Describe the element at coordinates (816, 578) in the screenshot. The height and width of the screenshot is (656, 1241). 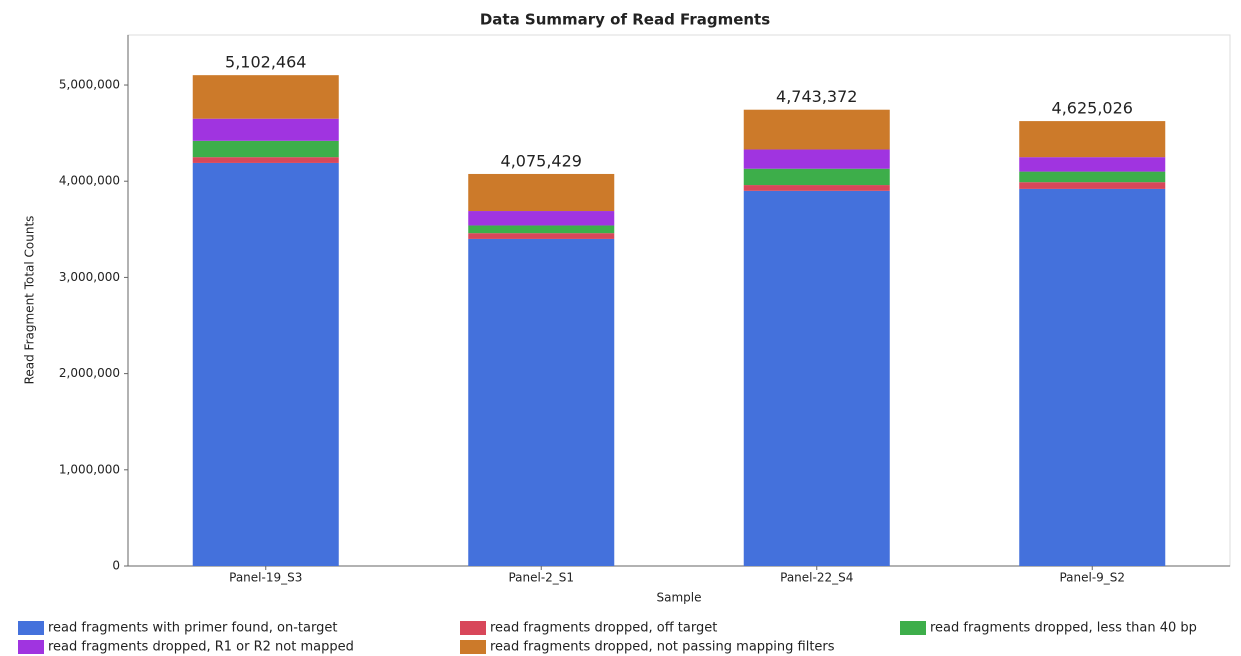
I see `x-tick-label: Panel-22_S4` at that location.